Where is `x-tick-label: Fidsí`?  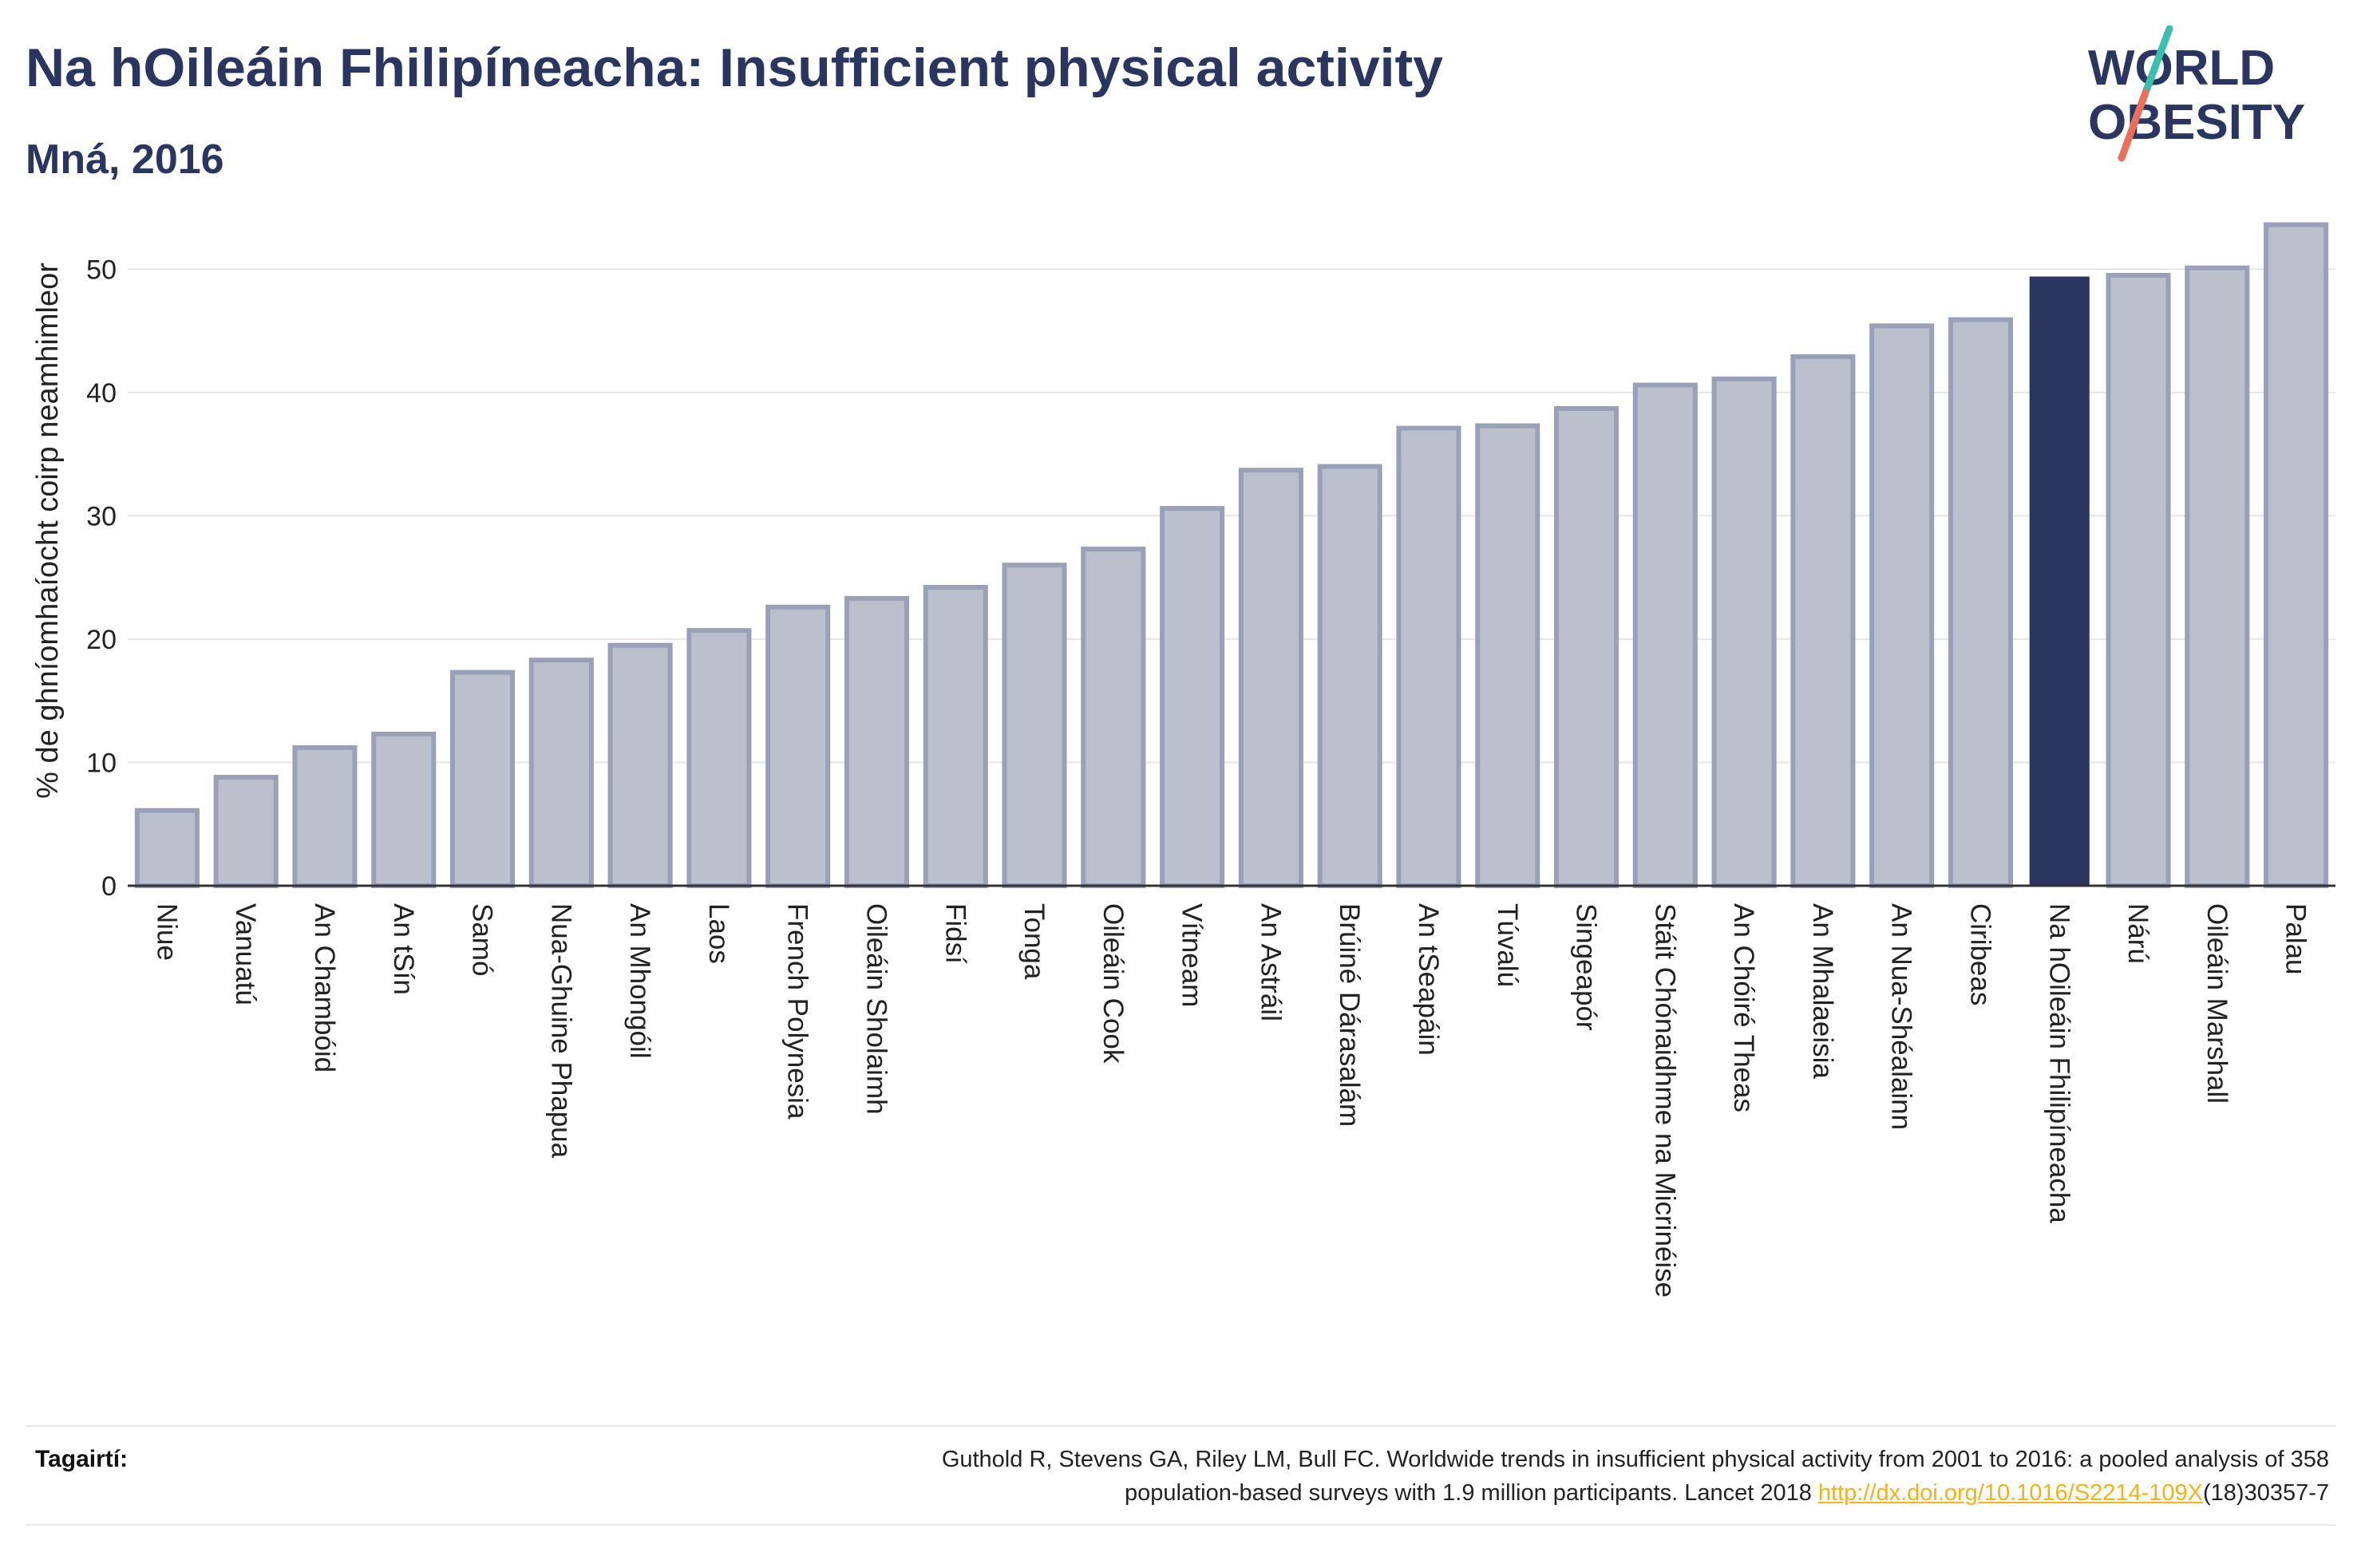 x-tick-label: Fidsí is located at coordinates (955, 933).